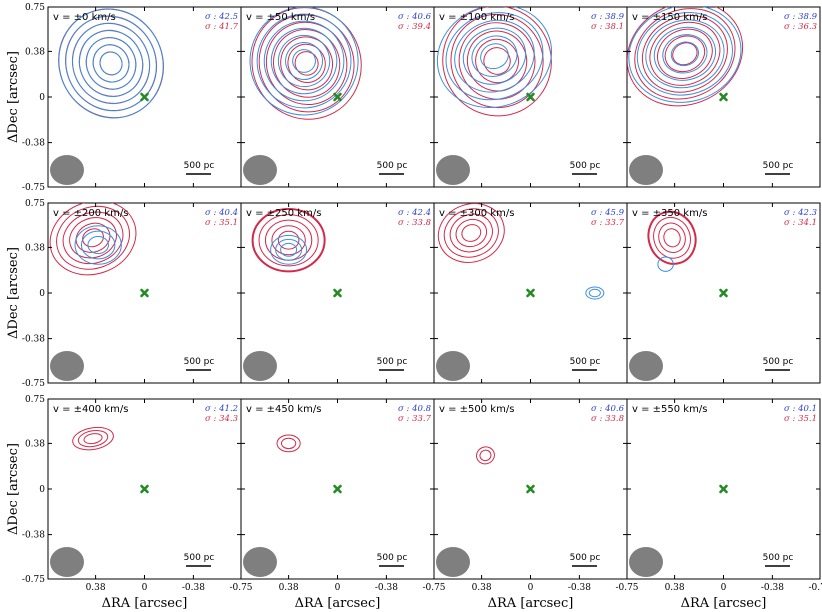 Image resolution: width=822 pixels, height=612 pixels. Describe the element at coordinates (13, 293) in the screenshot. I see `y-axis-label: ΔDec [arcsec]` at that location.